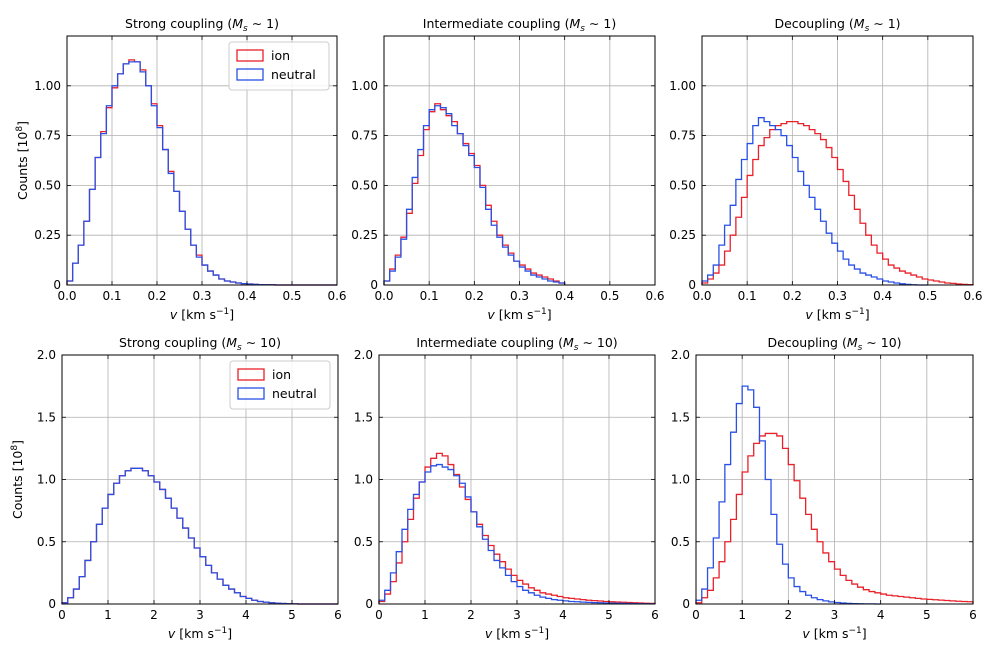 Image resolution: width=986 pixels, height=652 pixels. I want to click on panel-title: Decoupling (Ms ∼ 10), so click(834, 344).